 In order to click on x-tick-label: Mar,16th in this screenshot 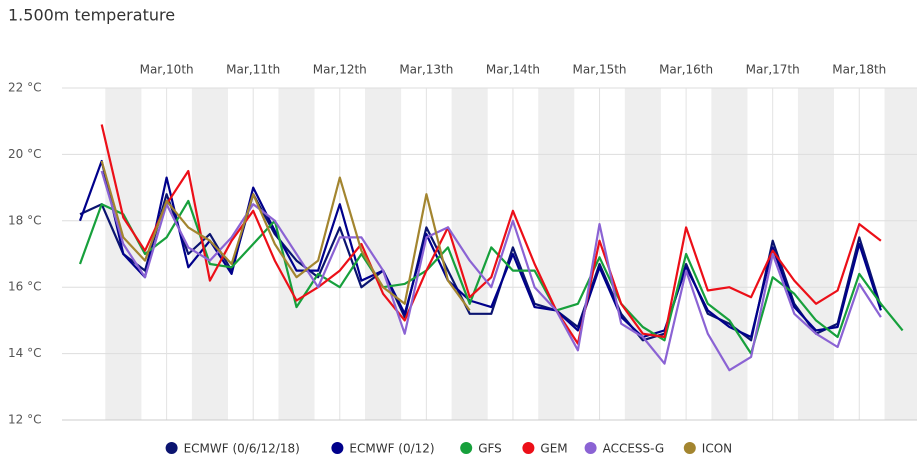, I will do `click(686, 70)`.